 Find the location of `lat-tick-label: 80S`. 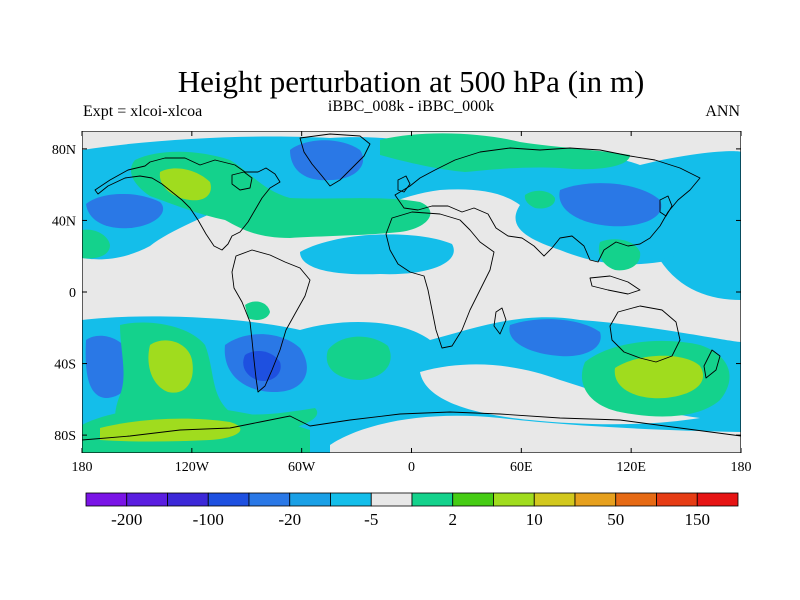

lat-tick-label: 80S is located at coordinates (65, 436).